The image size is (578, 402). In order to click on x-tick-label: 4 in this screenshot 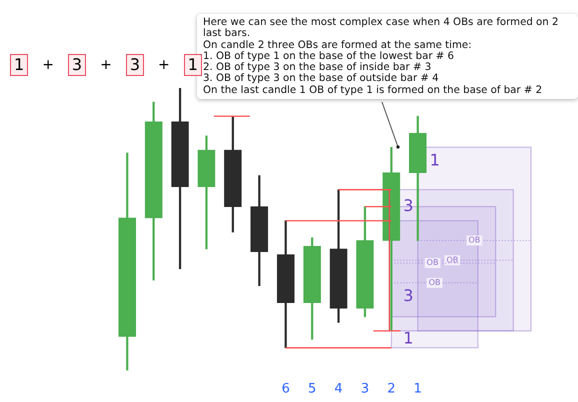, I will do `click(338, 389)`.